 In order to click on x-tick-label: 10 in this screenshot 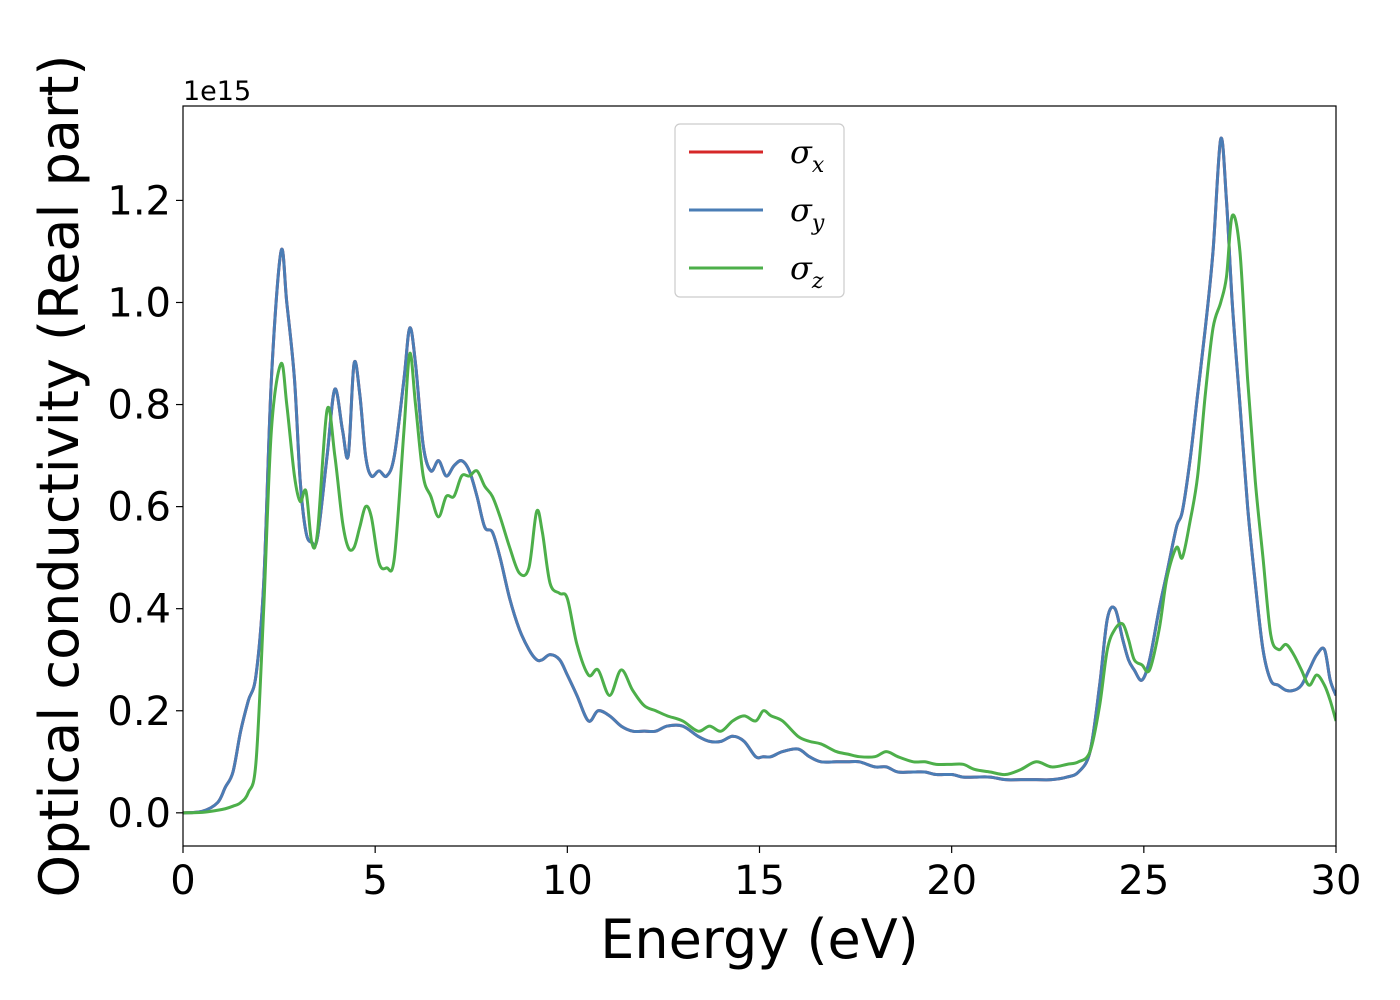, I will do `click(567, 881)`.